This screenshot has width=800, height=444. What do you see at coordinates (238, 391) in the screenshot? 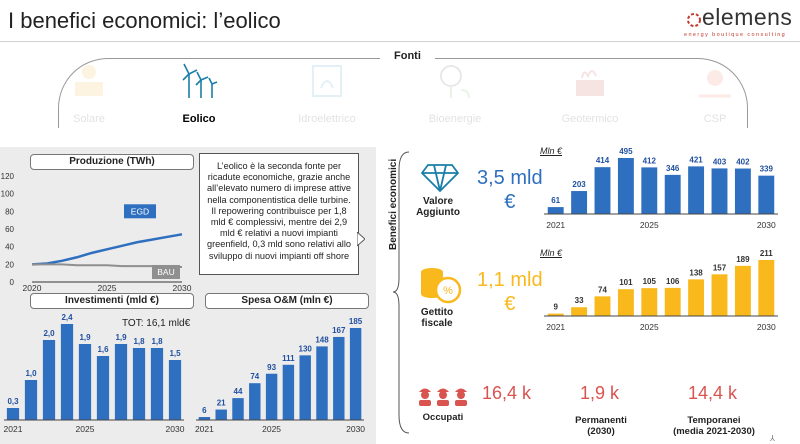
I see `data-label: 44` at bounding box center [238, 391].